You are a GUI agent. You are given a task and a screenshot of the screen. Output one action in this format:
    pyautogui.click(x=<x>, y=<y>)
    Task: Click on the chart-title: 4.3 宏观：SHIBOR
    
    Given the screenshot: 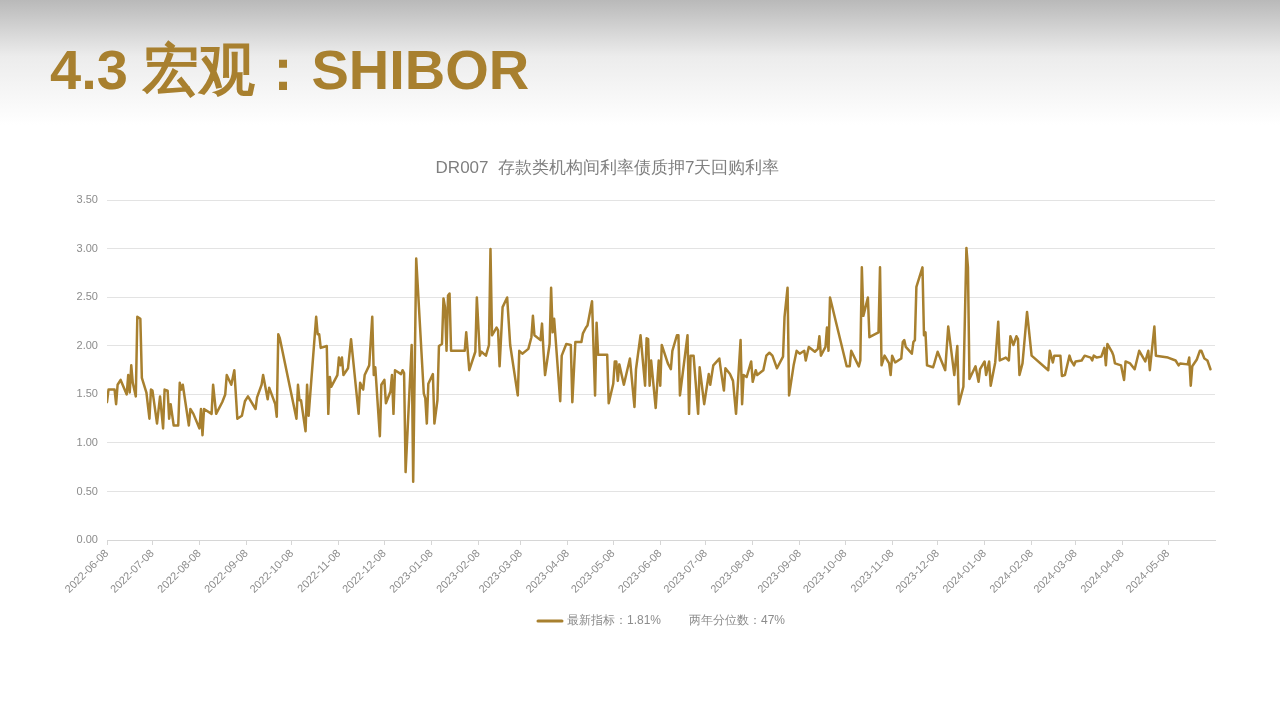 What is the action you would take?
    pyautogui.click(x=290, y=70)
    